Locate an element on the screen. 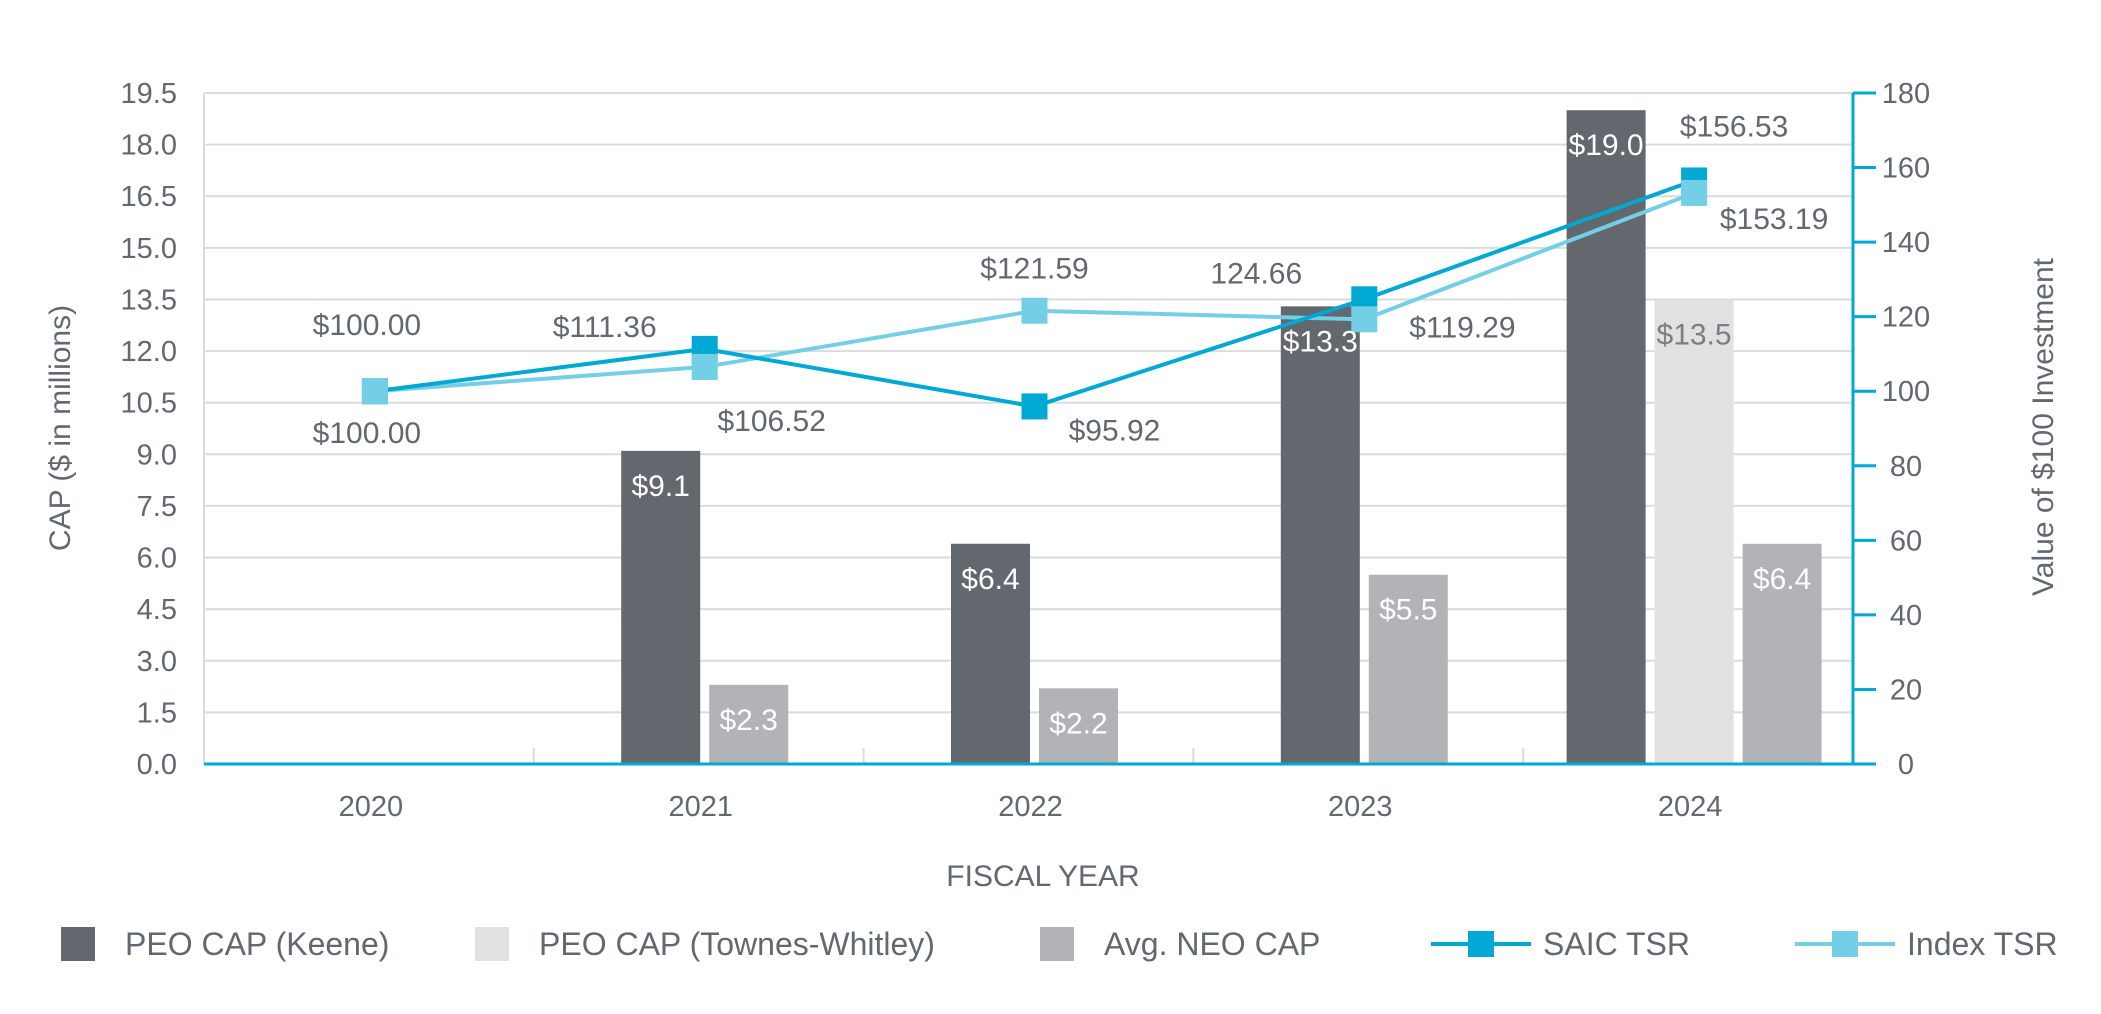 This screenshot has width=2101, height=1014. y-tick-label-left: 4.5 is located at coordinates (157, 610).